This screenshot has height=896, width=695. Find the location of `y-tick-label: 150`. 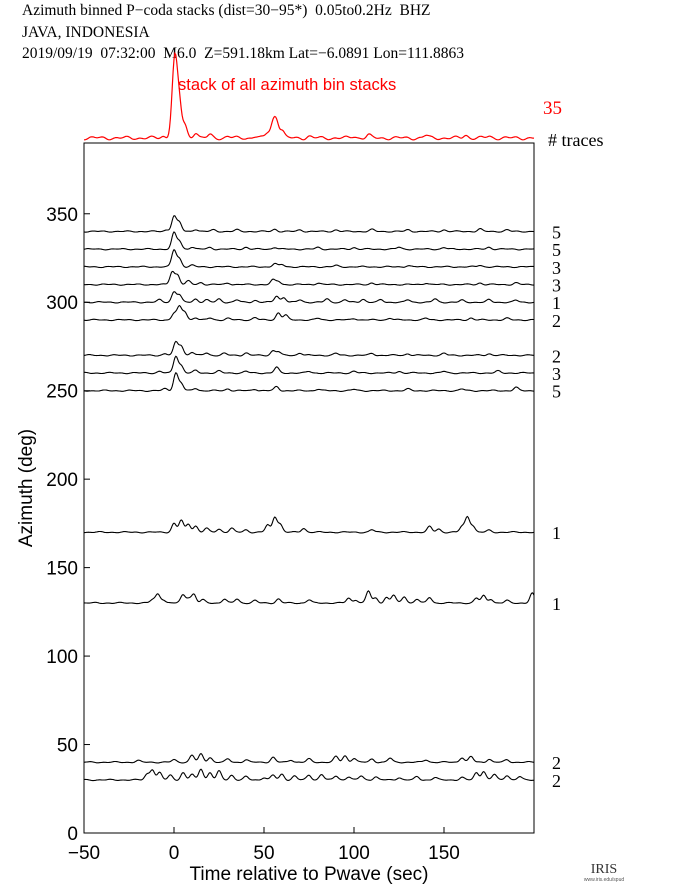

y-tick-label: 150 is located at coordinates (62, 569).